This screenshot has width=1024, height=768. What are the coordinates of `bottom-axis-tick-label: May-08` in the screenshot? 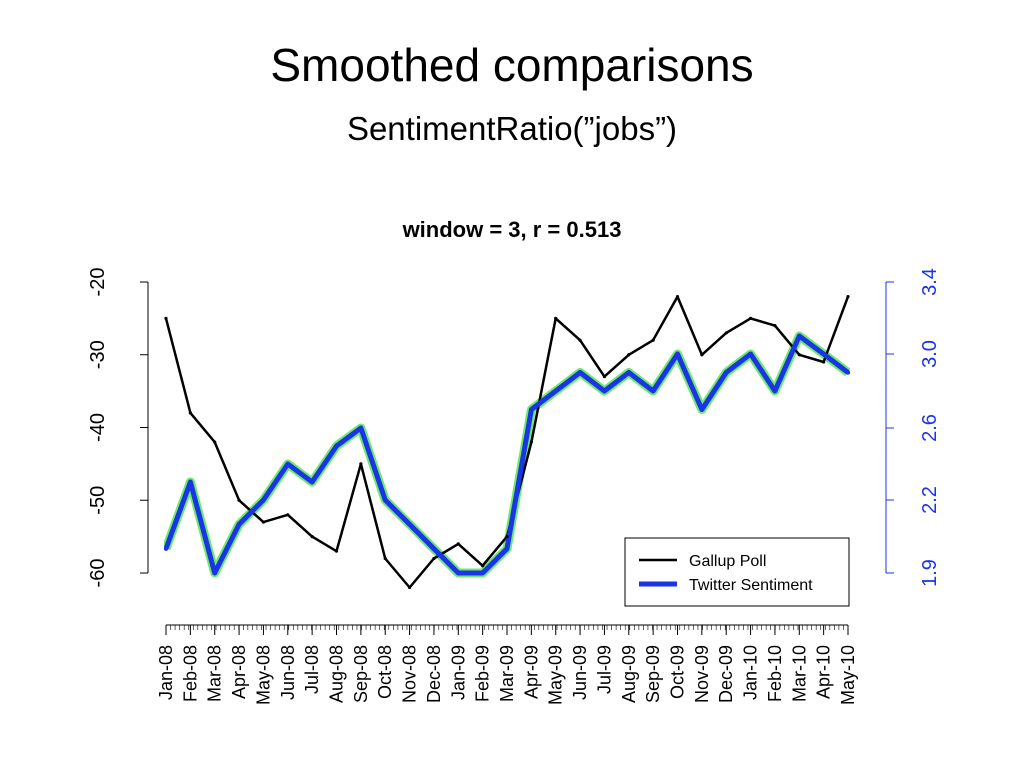 It's located at (263, 675).